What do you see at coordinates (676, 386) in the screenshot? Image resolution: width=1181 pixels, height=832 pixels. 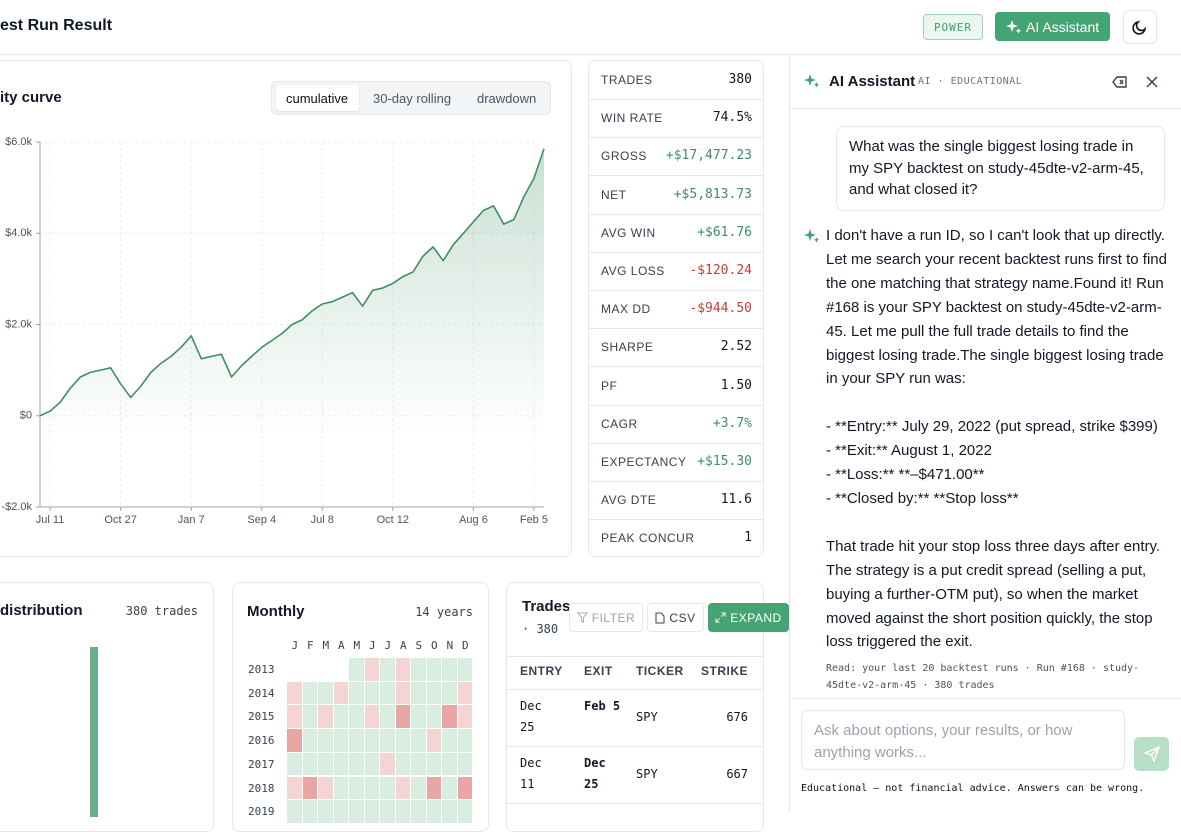 I see `stat-row: PF 1.50` at bounding box center [676, 386].